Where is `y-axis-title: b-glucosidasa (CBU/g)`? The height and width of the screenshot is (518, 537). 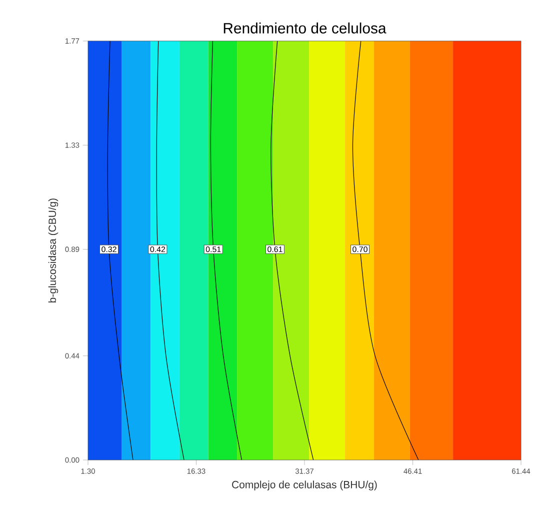 y-axis-title: b-glucosidasa (CBU/g) is located at coordinates (53, 250).